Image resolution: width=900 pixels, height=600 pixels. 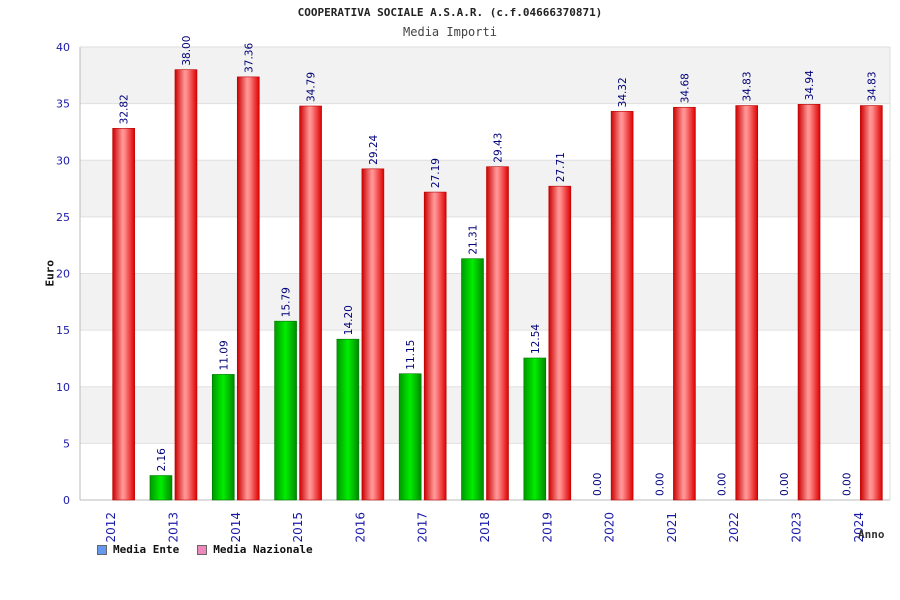 I want to click on legend-swatch-nazionale, so click(x=202, y=549).